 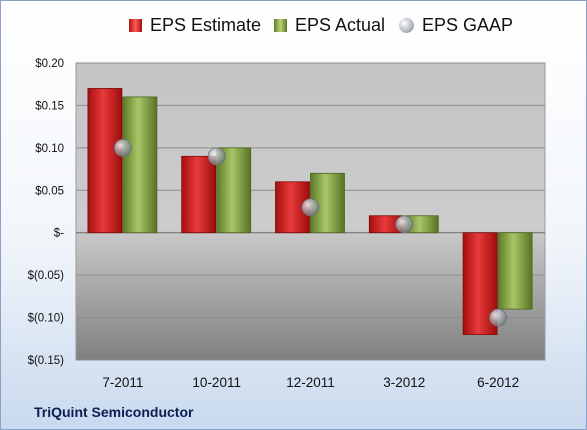 What do you see at coordinates (206, 25) in the screenshot?
I see `legend-label-estimate: EPS Estimate` at bounding box center [206, 25].